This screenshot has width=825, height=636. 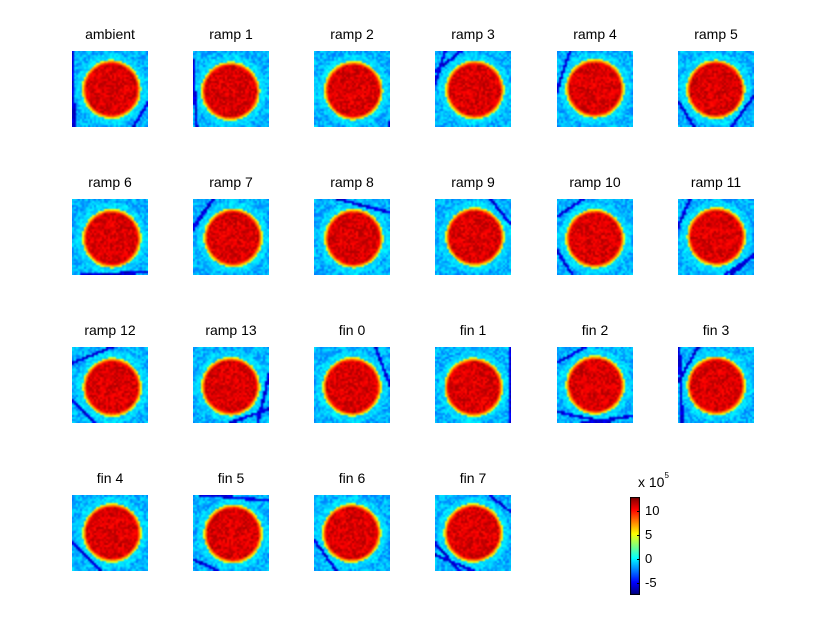 I want to click on colorbar-multiplier: x 105, so click(x=653, y=480).